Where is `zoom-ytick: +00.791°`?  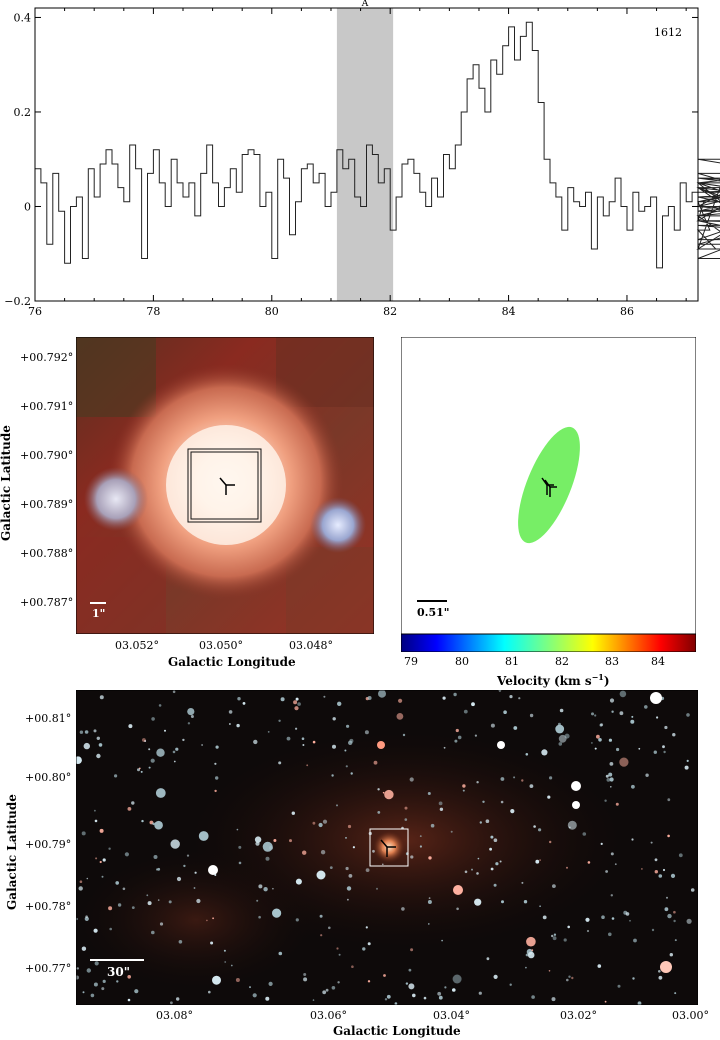
zoom-ytick: +00.791° is located at coordinates (47, 406).